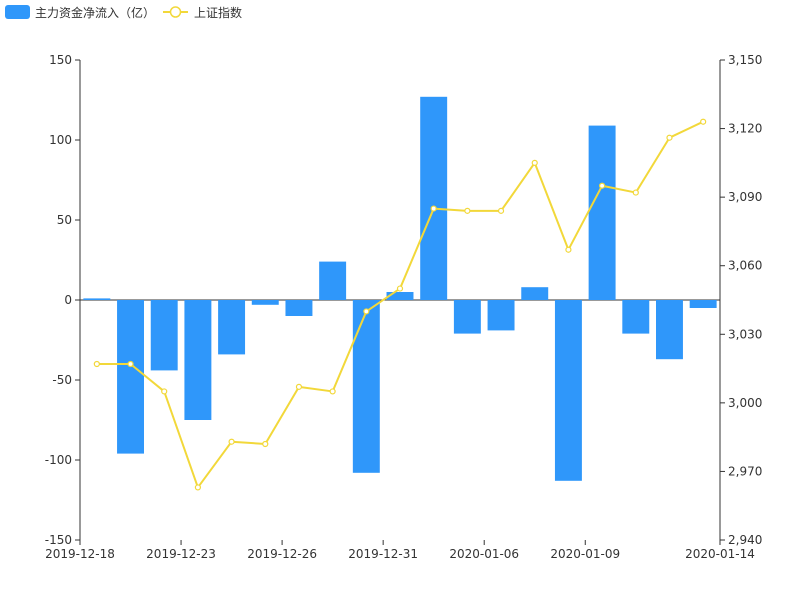 The height and width of the screenshot is (600, 800). What do you see at coordinates (95, 12) in the screenshot?
I see `legend-bar-label: 主力资金净流入（亿）` at bounding box center [95, 12].